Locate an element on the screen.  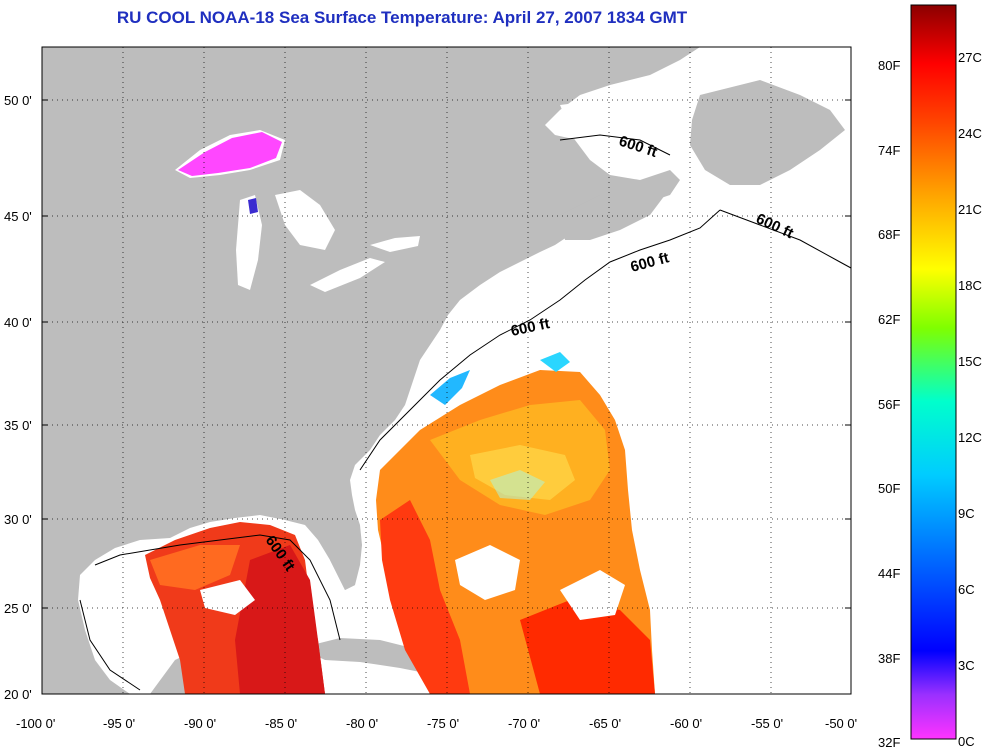
lon-label-70: -70 0' is located at coordinates (524, 723).